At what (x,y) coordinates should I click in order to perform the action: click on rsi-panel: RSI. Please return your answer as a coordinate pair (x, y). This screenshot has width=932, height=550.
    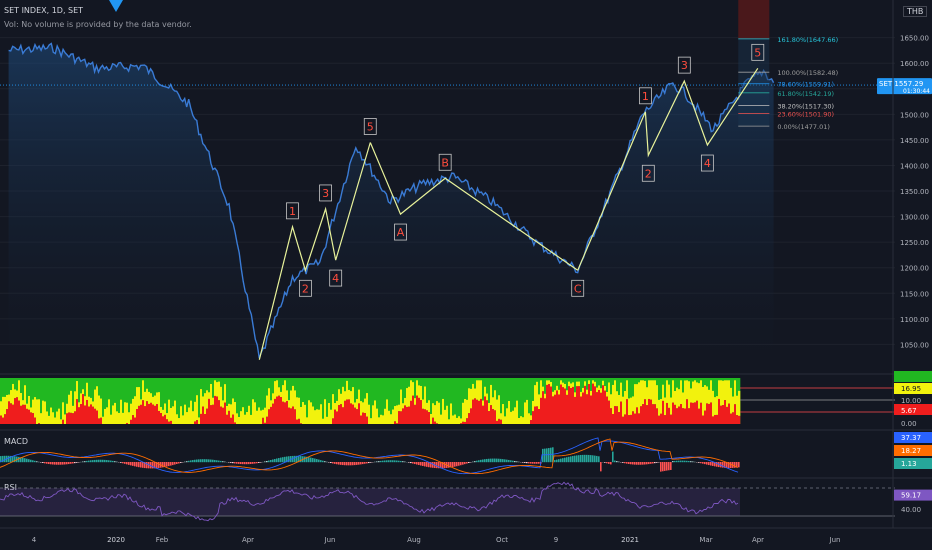
    Looking at the image, I should click on (466, 499).